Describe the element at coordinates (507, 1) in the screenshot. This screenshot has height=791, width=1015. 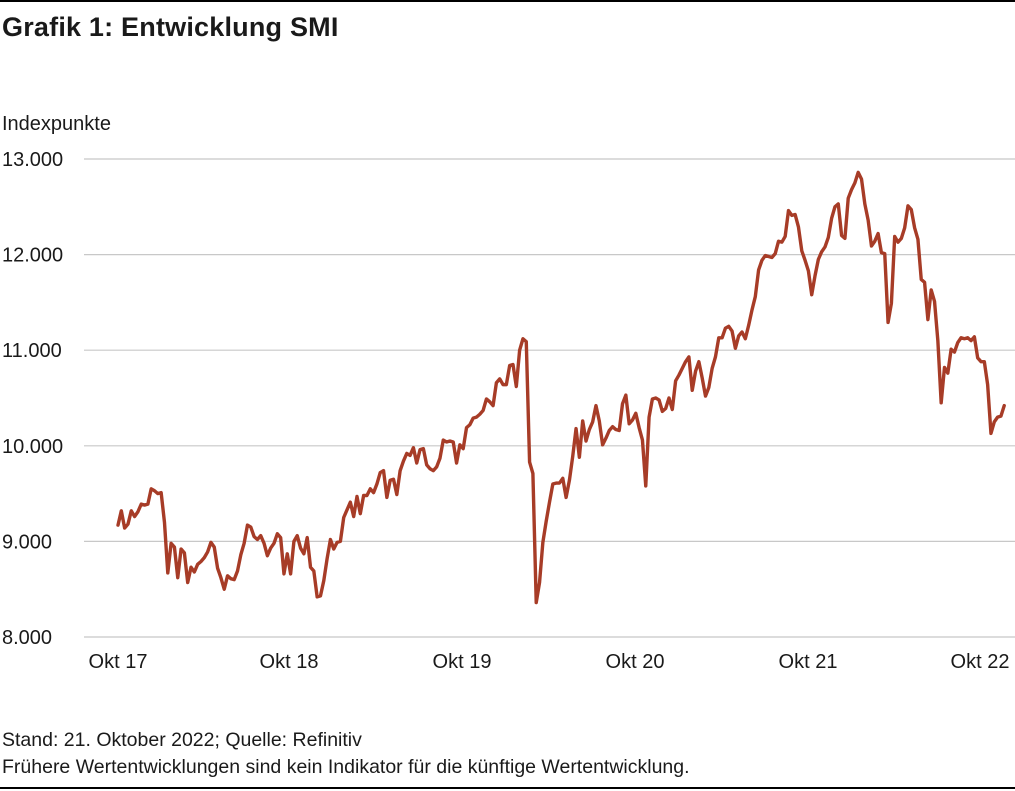
I see `top-rule` at that location.